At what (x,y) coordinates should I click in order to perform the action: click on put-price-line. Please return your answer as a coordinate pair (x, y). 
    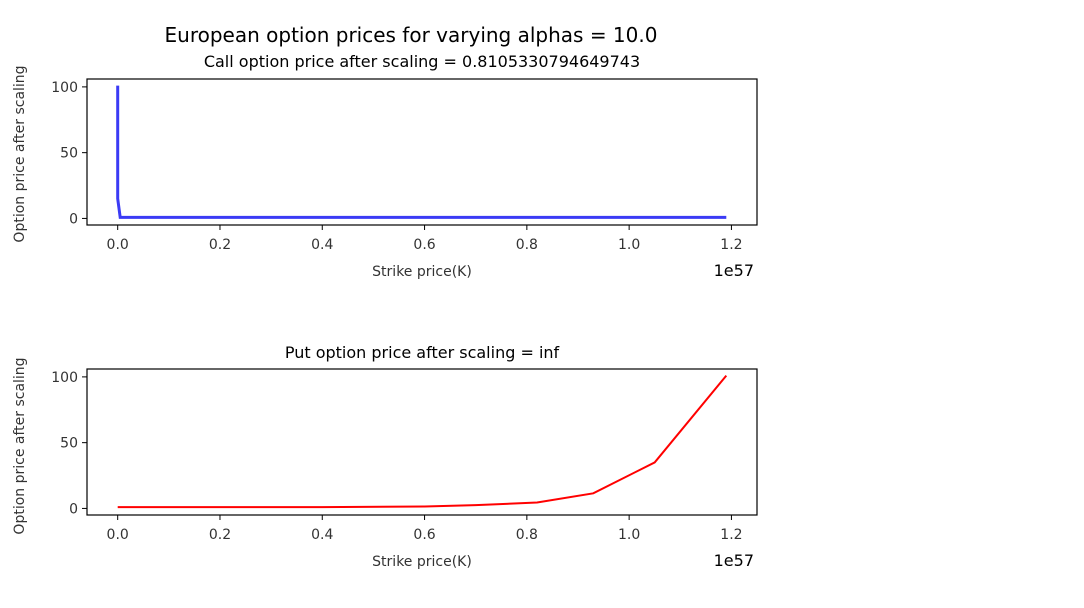
    Looking at the image, I should click on (422, 441).